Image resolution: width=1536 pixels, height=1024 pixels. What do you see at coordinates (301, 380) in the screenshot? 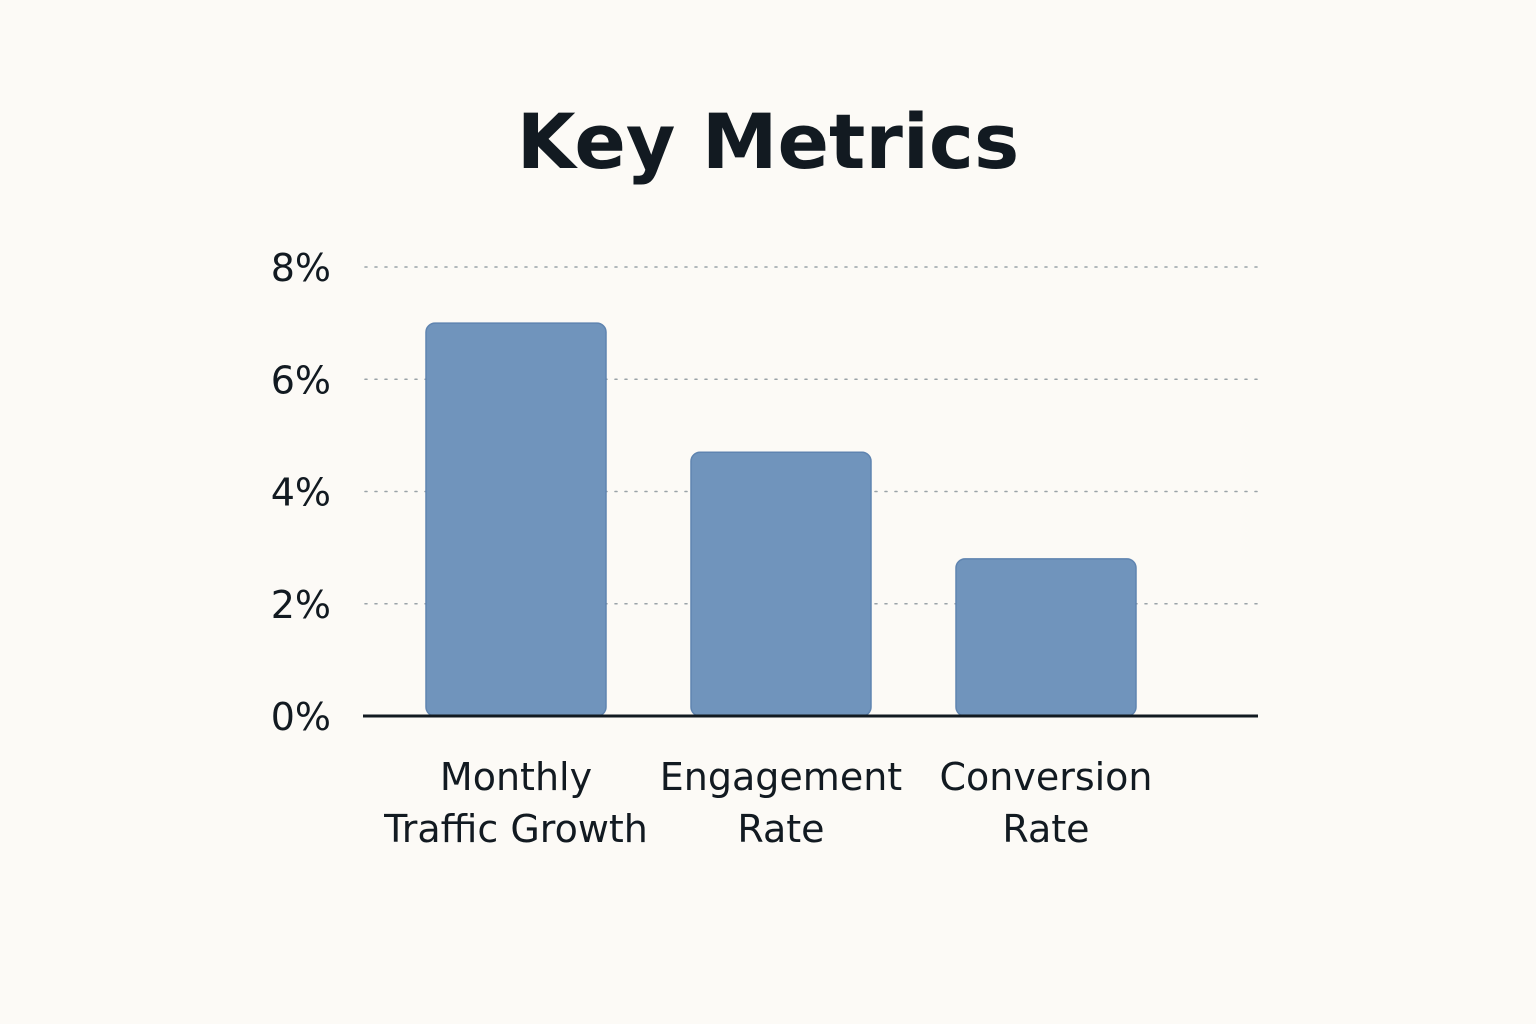
I see `y-tick-label: 6%` at bounding box center [301, 380].